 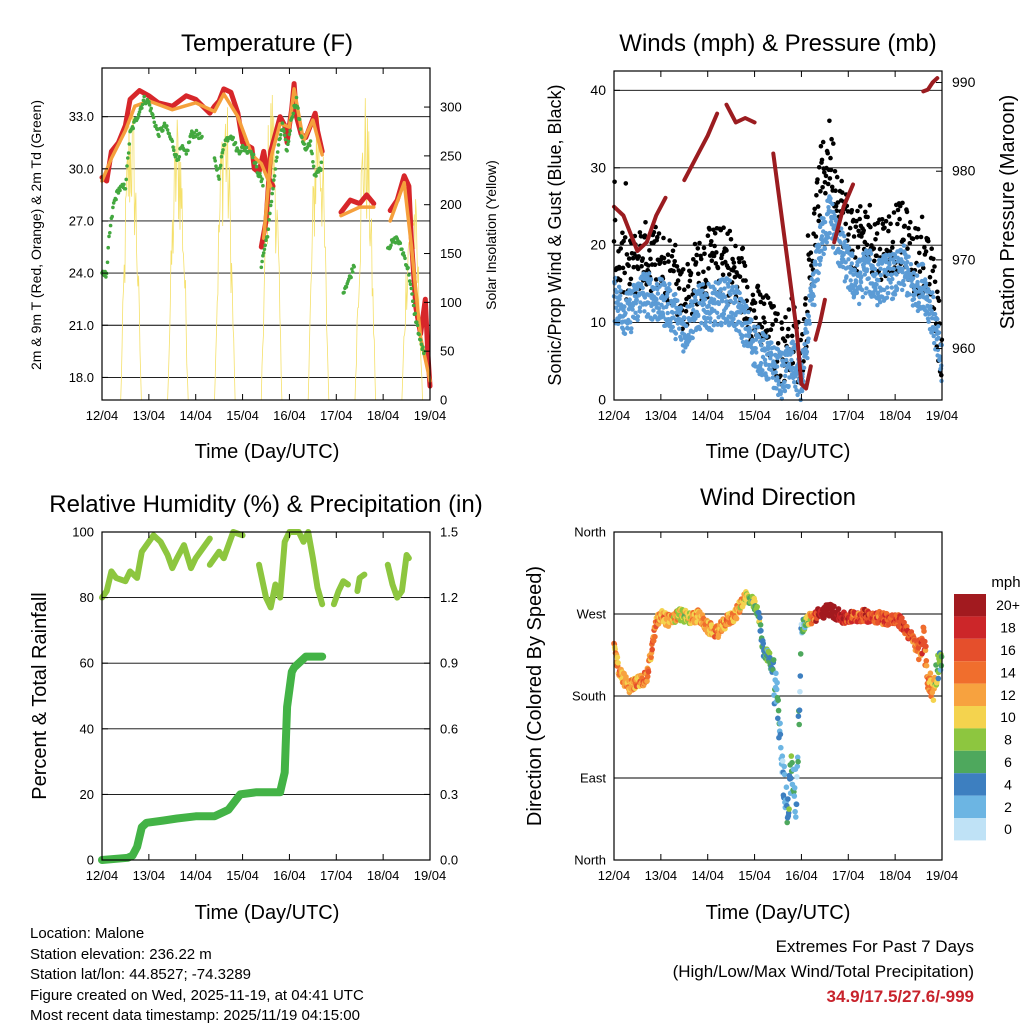 I want to click on extremes-subtitle: (High/Low/Max Wind/Total Precipitation), so click(x=823, y=971).